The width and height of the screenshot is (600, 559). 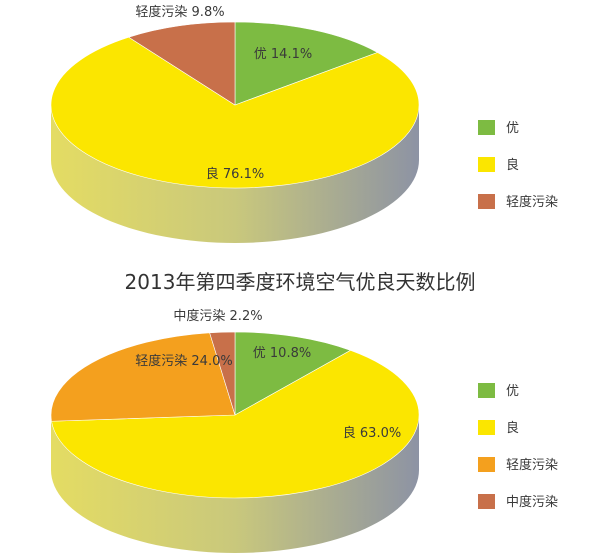 I want to click on slice-label-2: 轻度污染 9.8%, so click(x=179, y=12).